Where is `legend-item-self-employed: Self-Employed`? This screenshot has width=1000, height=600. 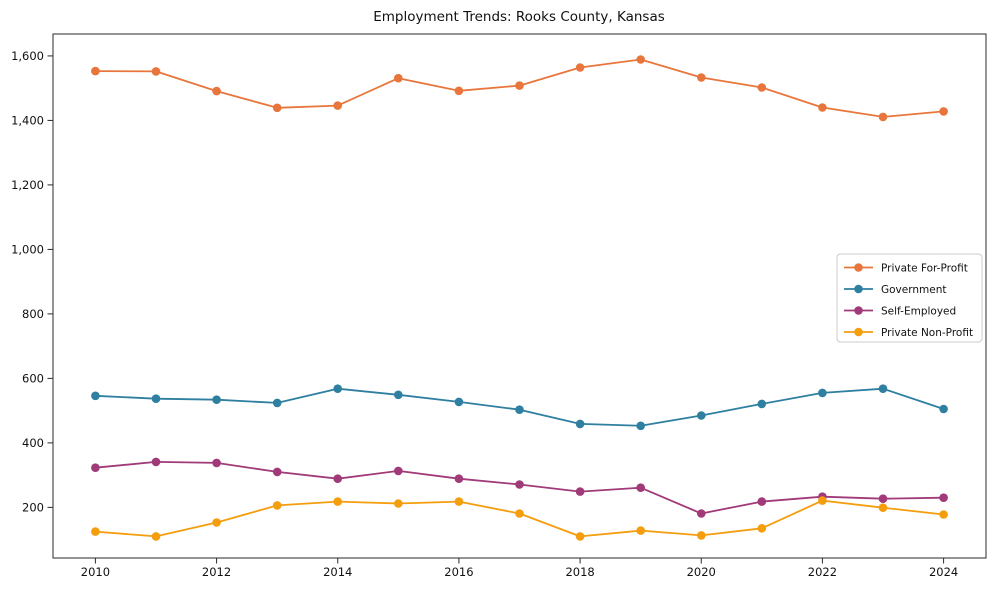 legend-item-self-employed: Self-Employed is located at coordinates (900, 311).